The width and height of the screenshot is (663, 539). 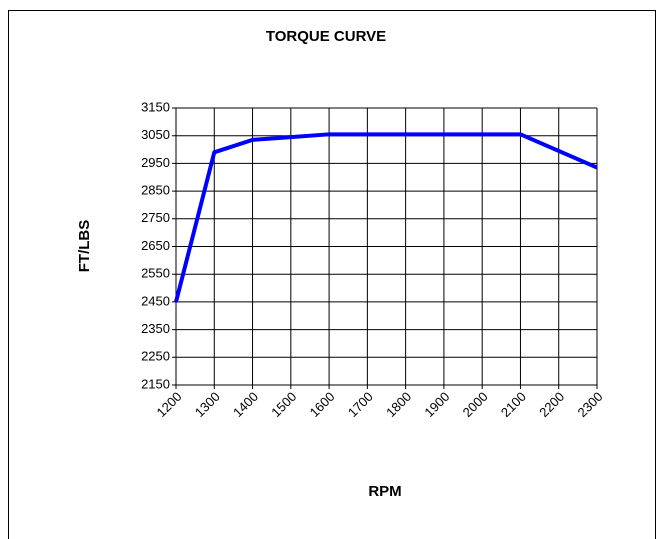 What do you see at coordinates (384, 491) in the screenshot?
I see `x-axis-label: RPM` at bounding box center [384, 491].